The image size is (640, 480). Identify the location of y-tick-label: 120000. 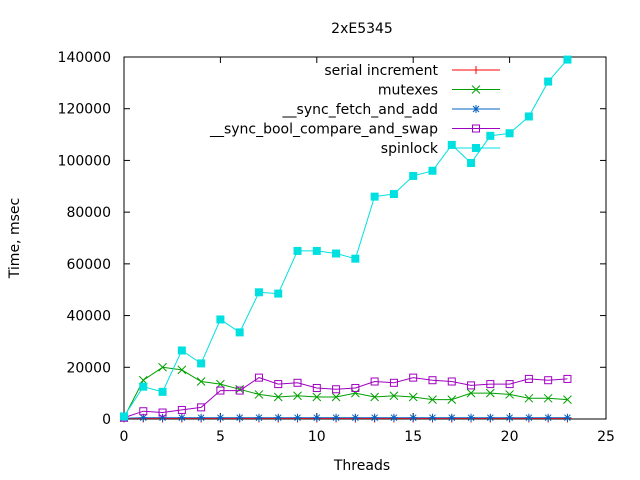
(84, 110).